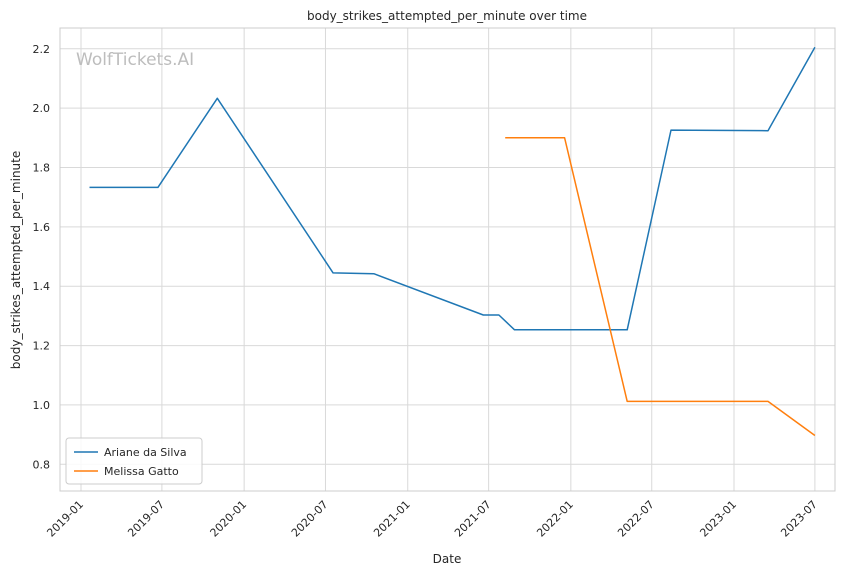 This screenshot has width=844, height=575. I want to click on x-axis-label: Date, so click(447, 559).